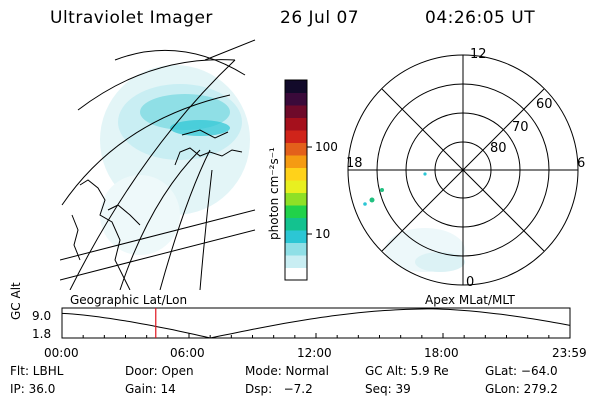 The image size is (600, 400). I want to click on colorbar-tick-10: 10, so click(323, 234).